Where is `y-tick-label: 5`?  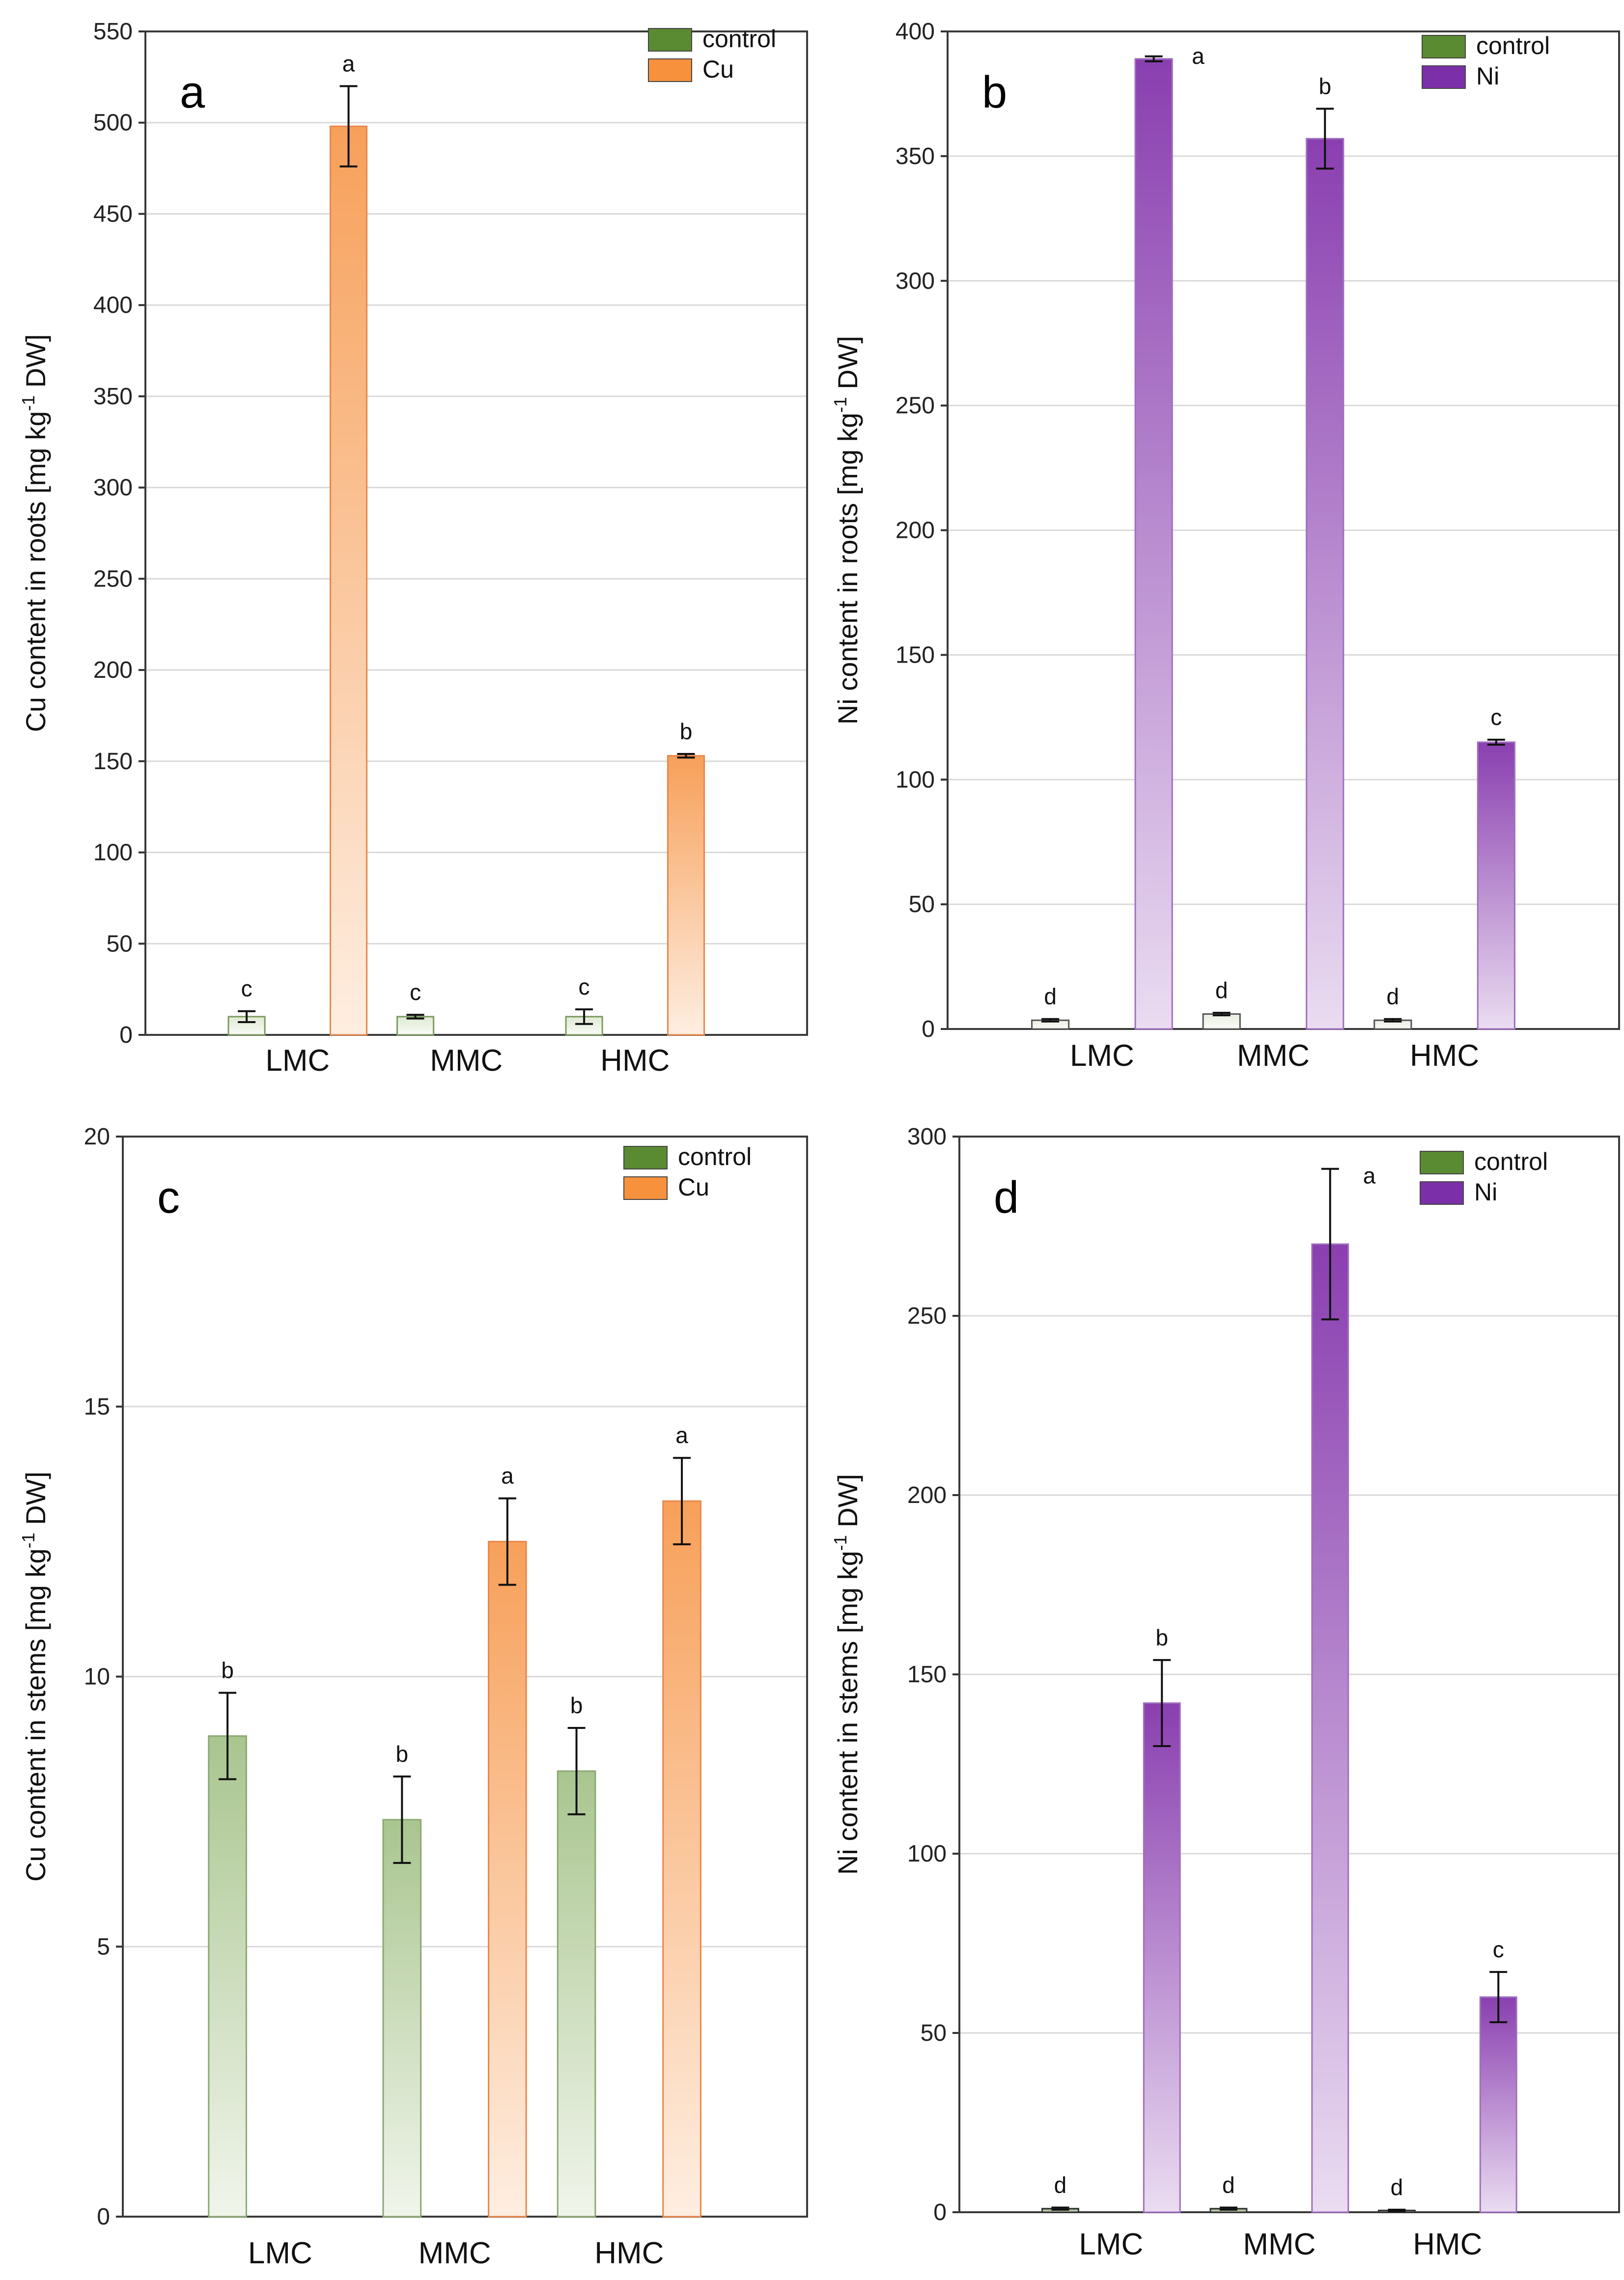
y-tick-label: 5 is located at coordinates (103, 1947).